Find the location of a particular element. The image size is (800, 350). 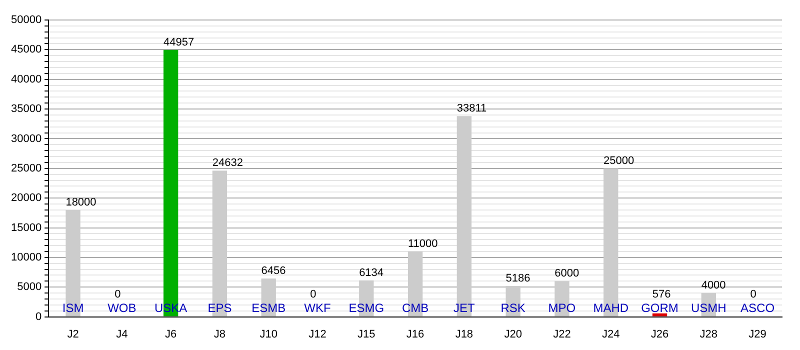

annotation: JET is located at coordinates (465, 308).